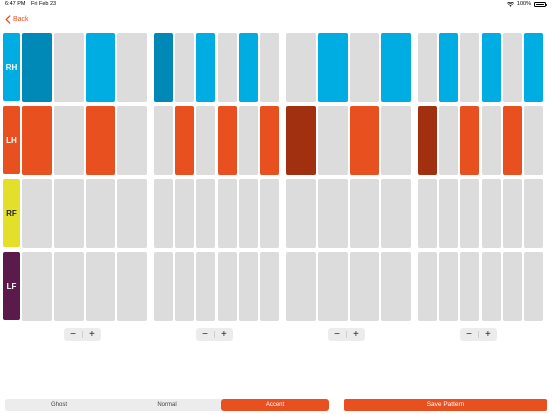 The width and height of the screenshot is (552, 414). Describe the element at coordinates (185, 213) in the screenshot. I see `grid-cell-rf-beat2-sub2` at that location.